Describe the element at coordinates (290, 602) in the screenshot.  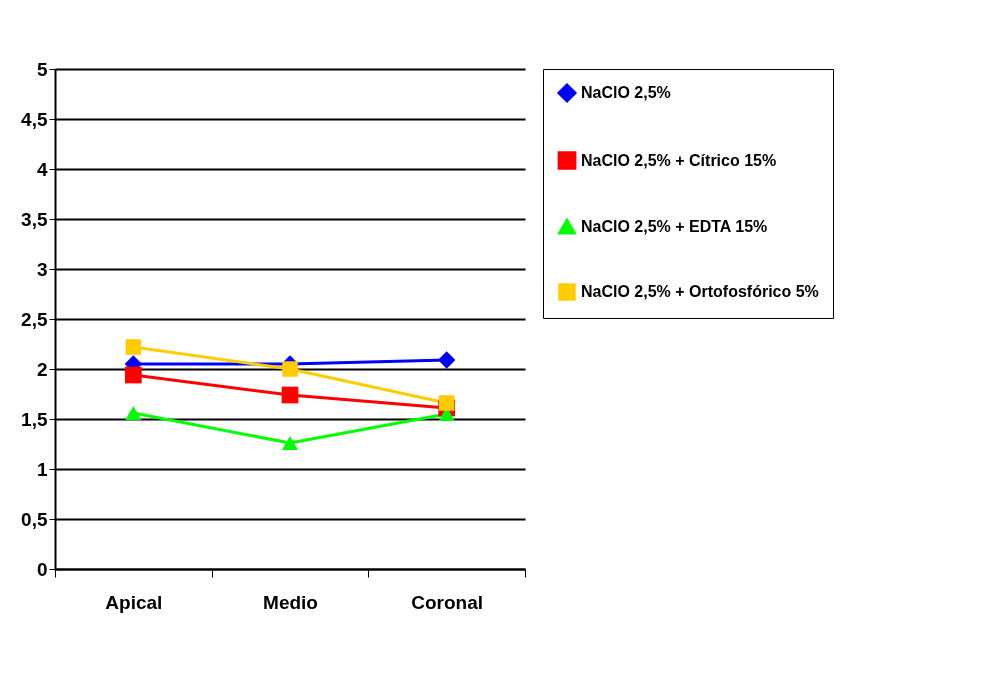
I see `x-tick-label: Medio` at that location.